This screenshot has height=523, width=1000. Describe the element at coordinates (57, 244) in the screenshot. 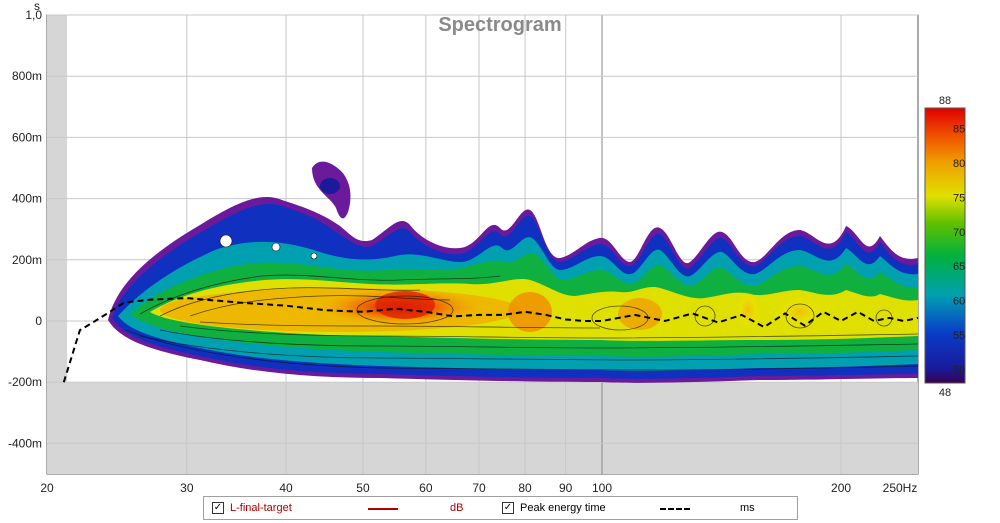

I see `shade-low-freq` at that location.